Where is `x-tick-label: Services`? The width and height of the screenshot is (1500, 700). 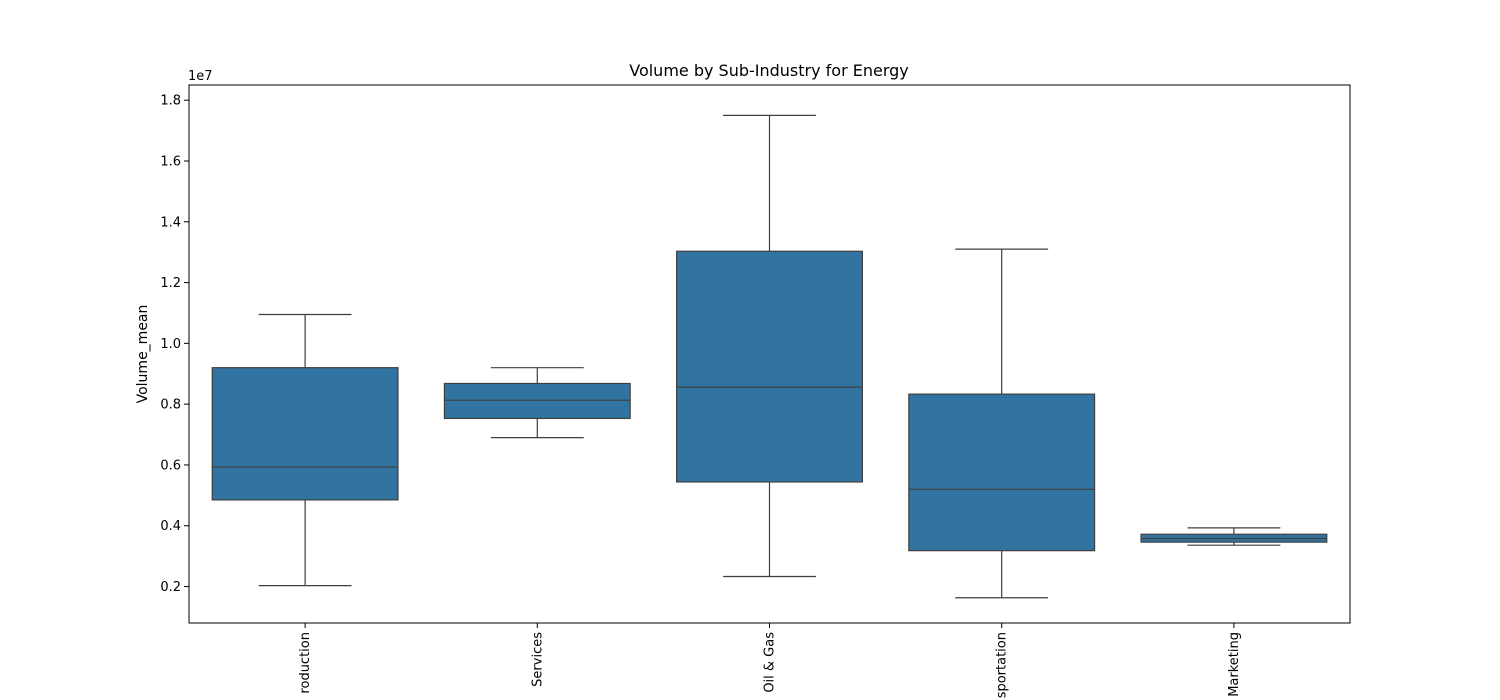
x-tick-label: Services is located at coordinates (537, 659).